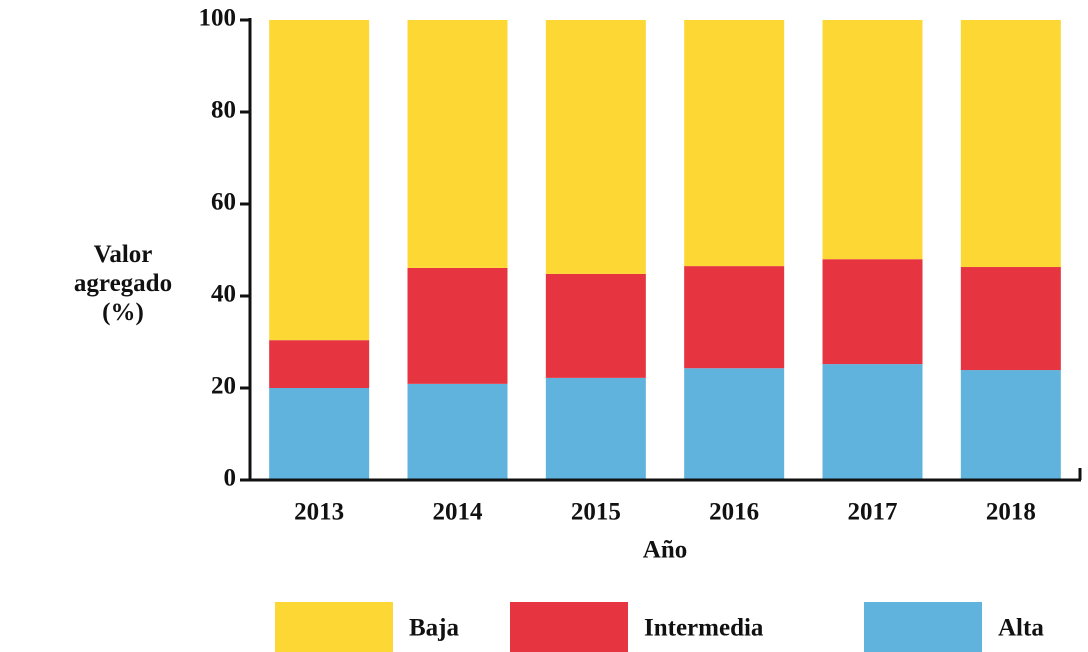  Describe the element at coordinates (704, 628) in the screenshot. I see `legend-label: Intermedia` at that location.